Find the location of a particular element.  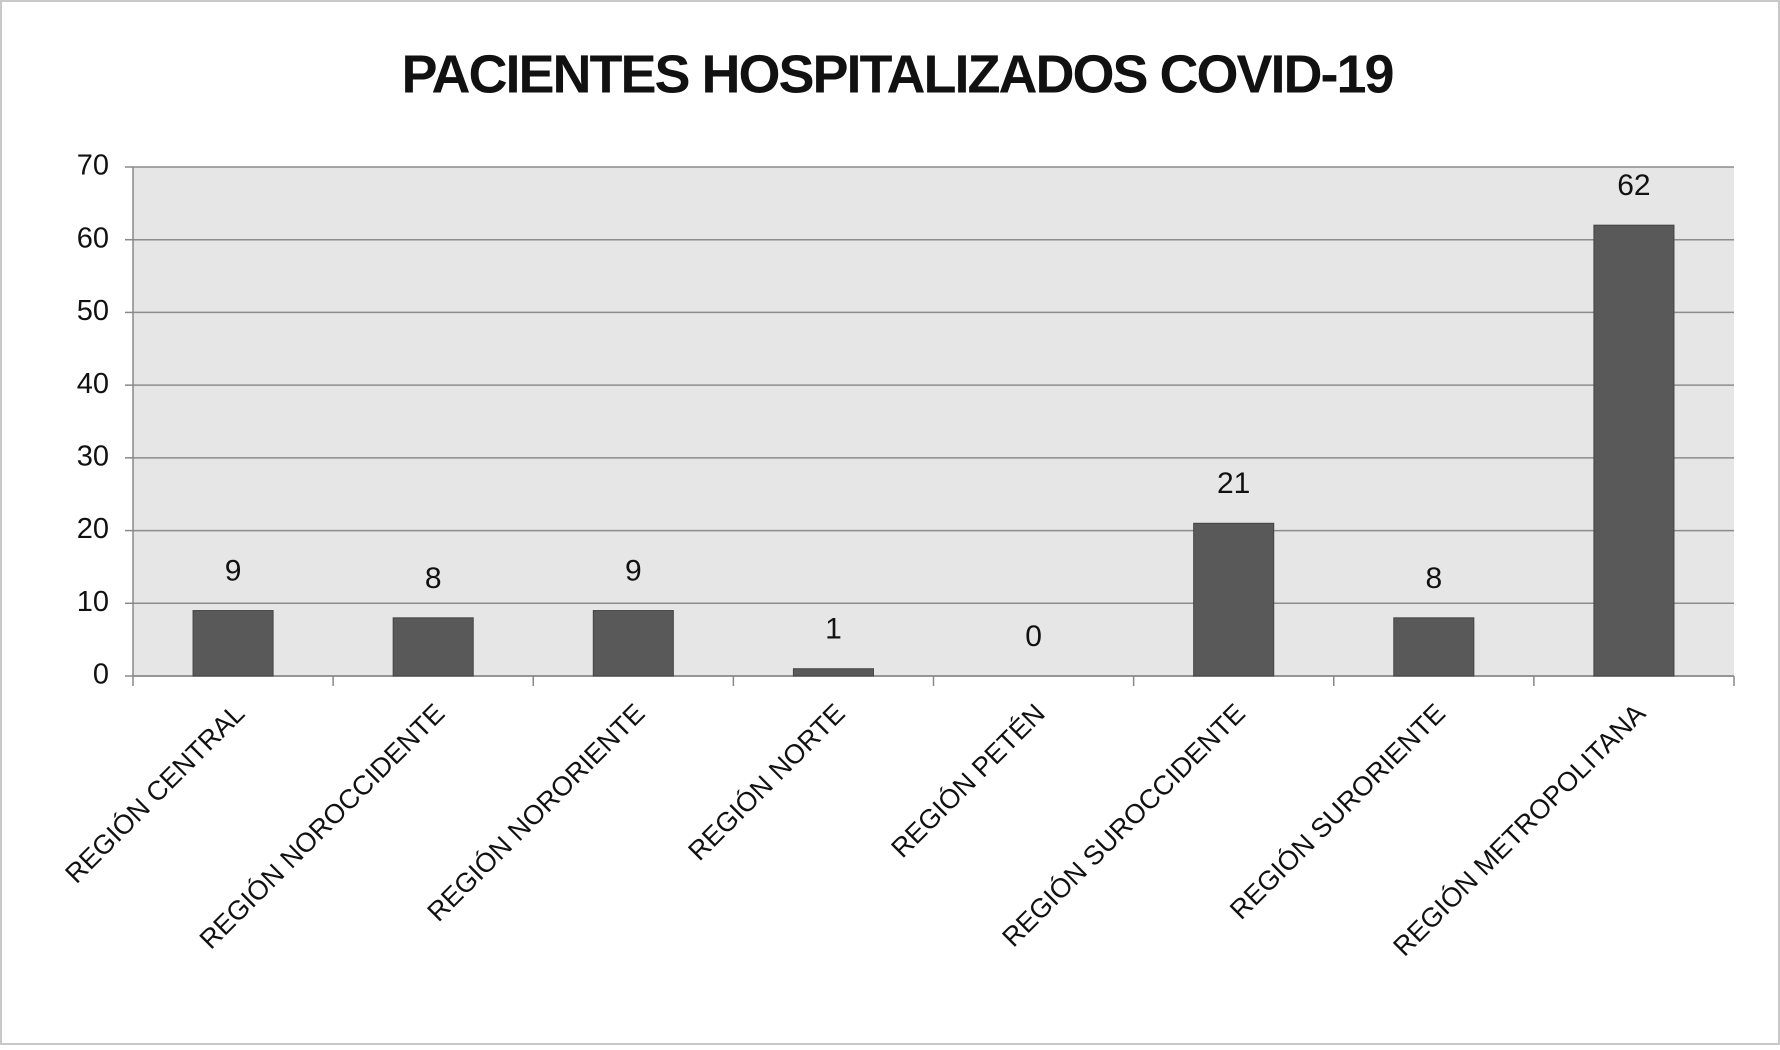

y-tick-label: 60 is located at coordinates (93, 238).